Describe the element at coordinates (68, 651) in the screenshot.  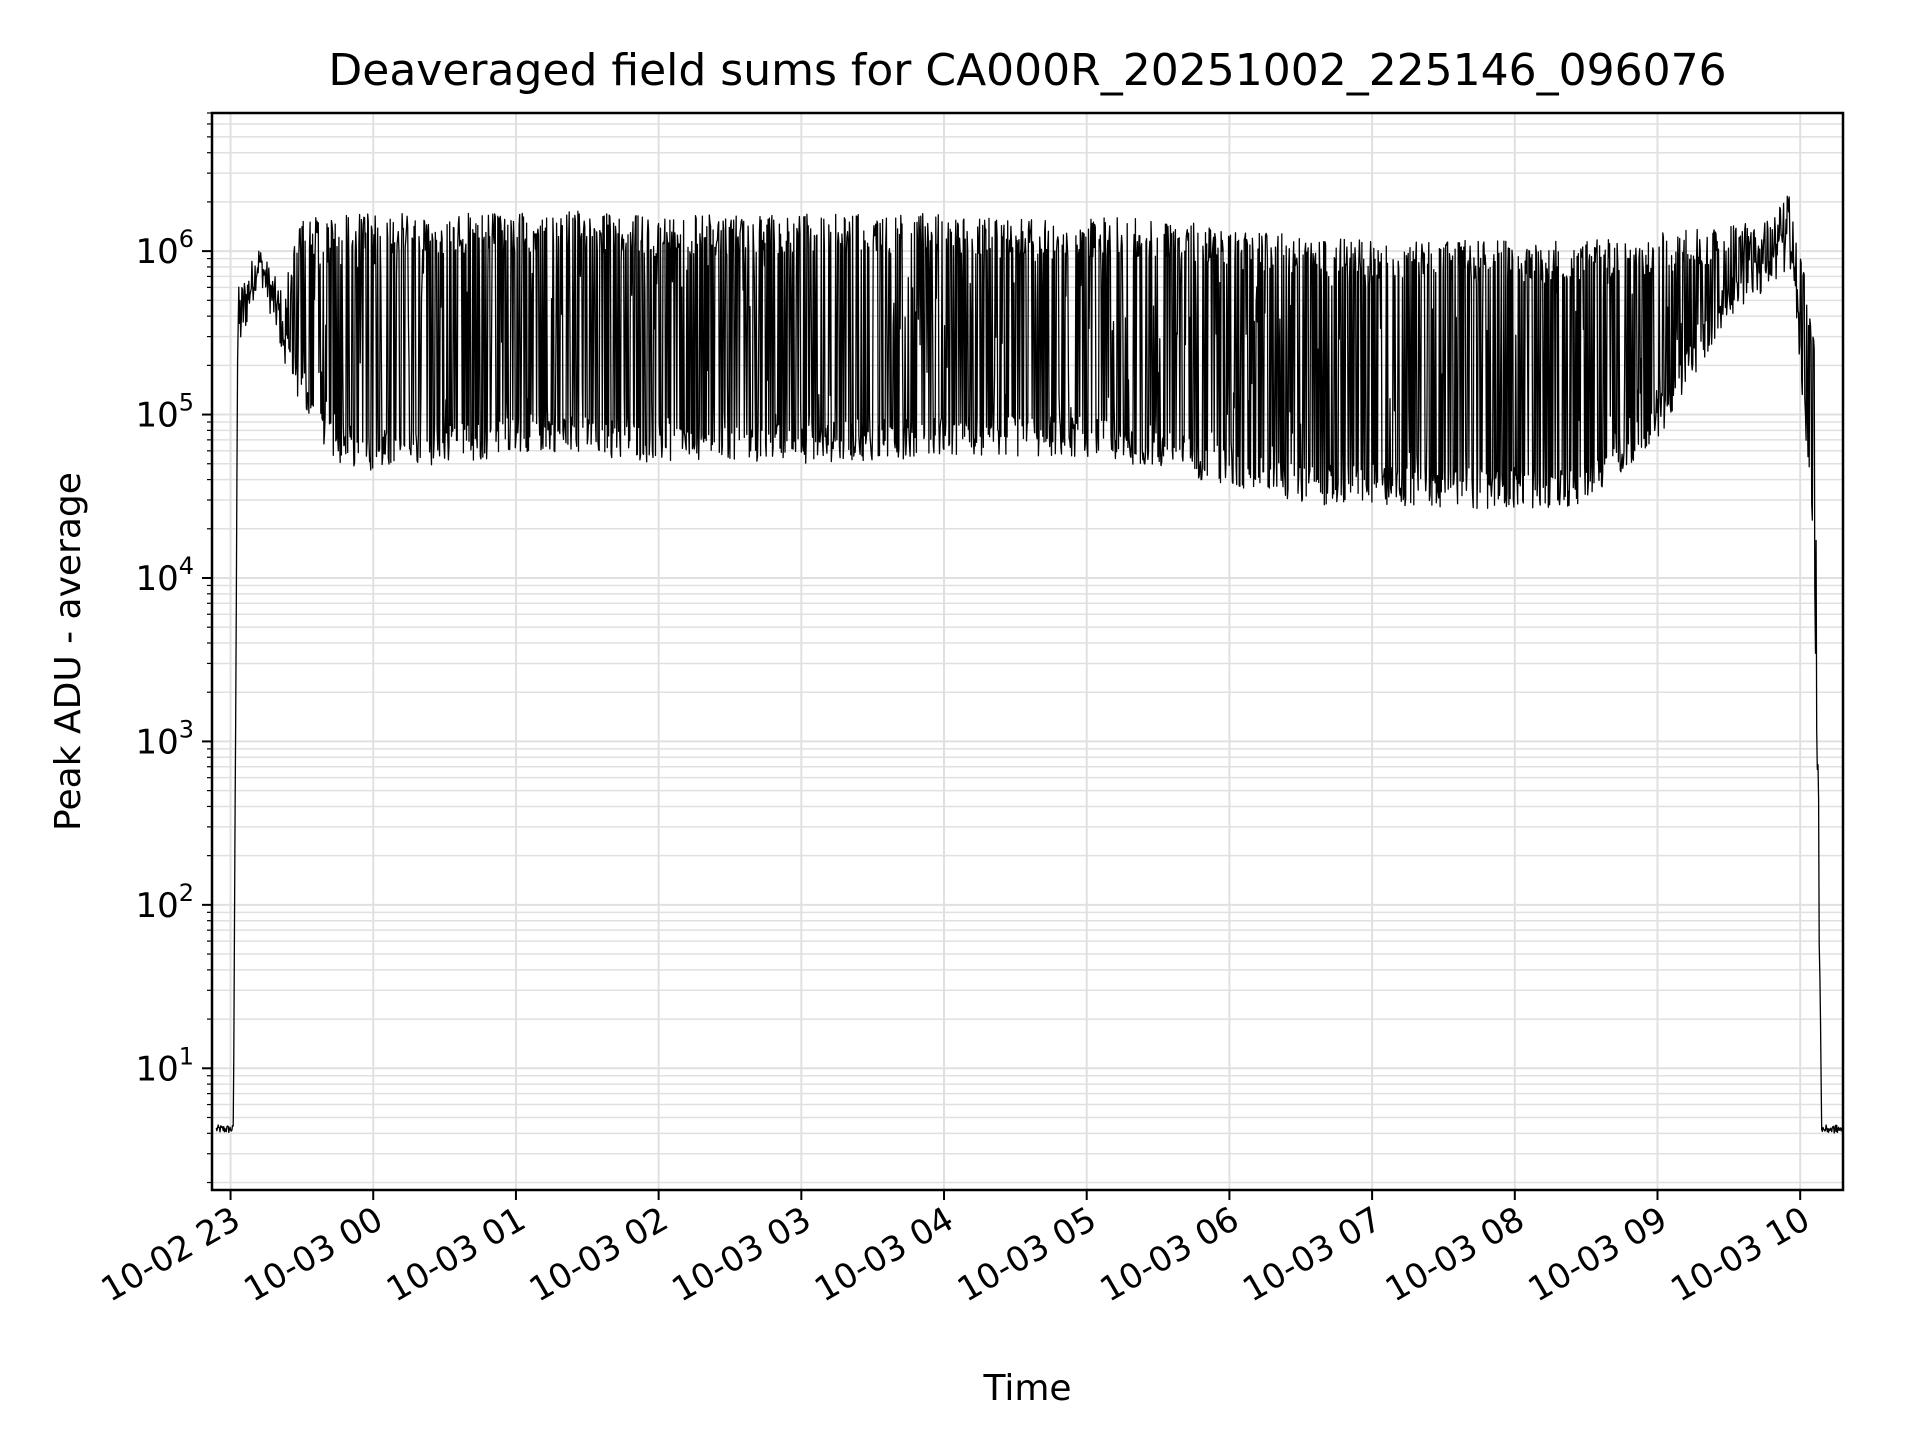
I see `y-axis-label: Peak ADU - average` at that location.